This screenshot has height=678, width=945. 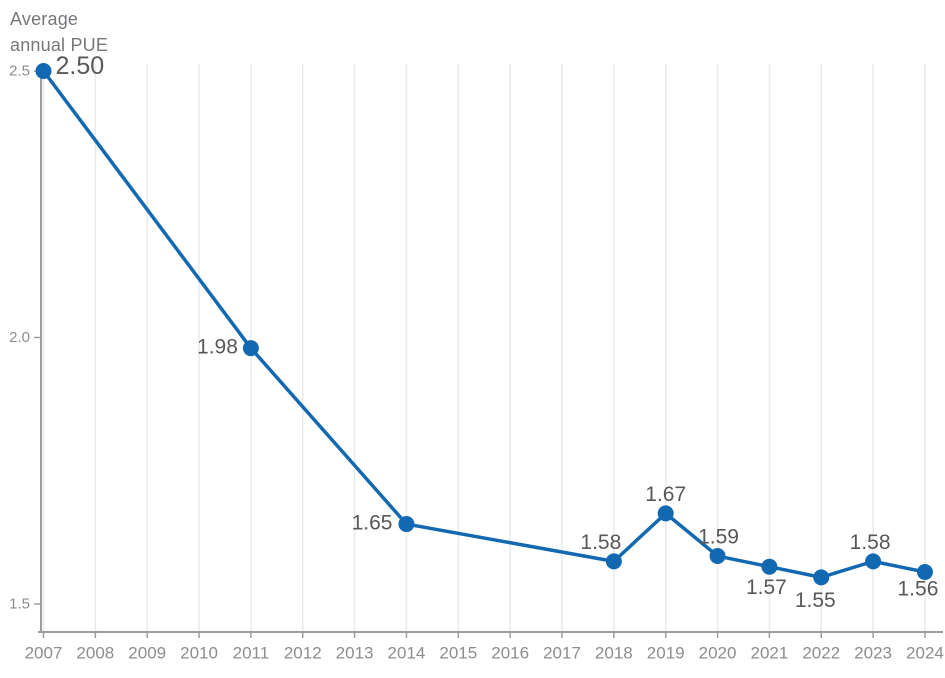 What do you see at coordinates (250, 348) in the screenshot?
I see `data-point-2011` at bounding box center [250, 348].